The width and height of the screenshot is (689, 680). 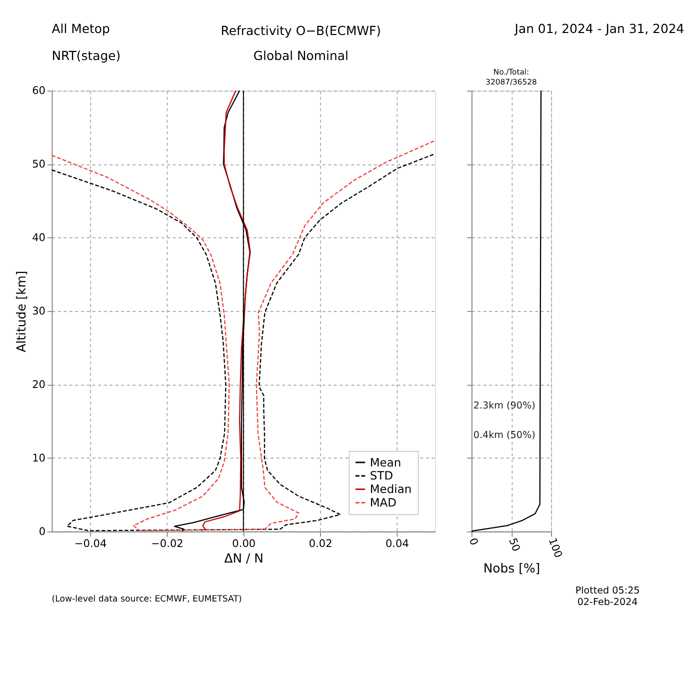 I want to click on text: All Metop, so click(x=81, y=28).